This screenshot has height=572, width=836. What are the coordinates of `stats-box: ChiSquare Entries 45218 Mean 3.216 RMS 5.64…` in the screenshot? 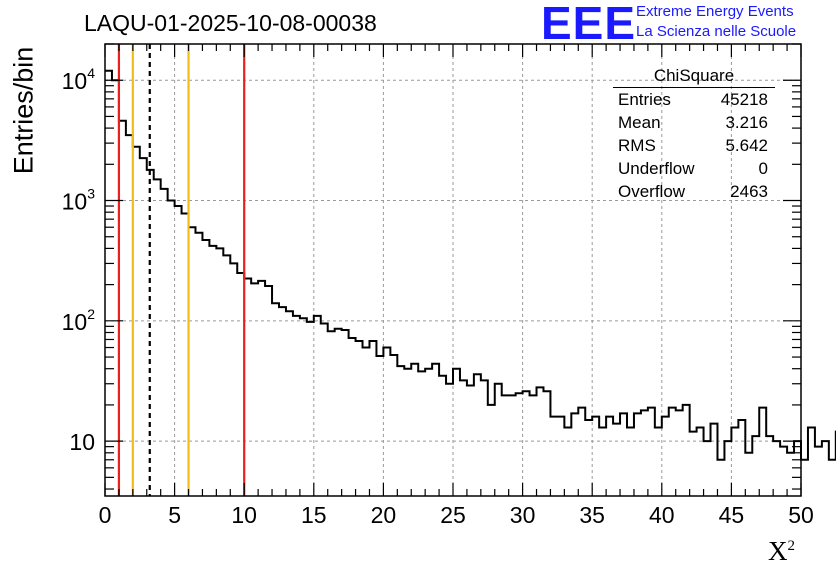 It's located at (693, 134).